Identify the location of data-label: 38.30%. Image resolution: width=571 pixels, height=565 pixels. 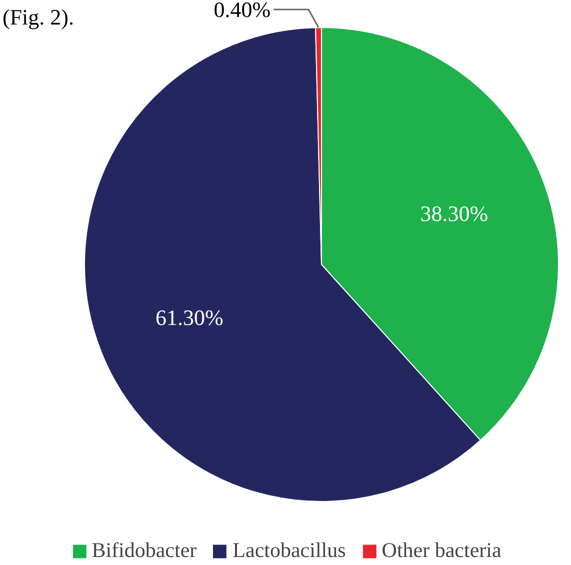
(454, 213).